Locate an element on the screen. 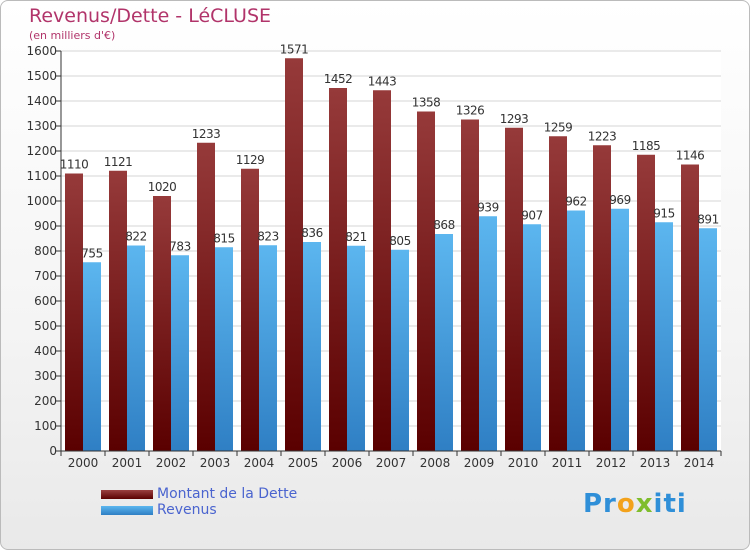 Image resolution: width=750 pixels, height=550 pixels. data-label-debt: 1110 is located at coordinates (74, 165).